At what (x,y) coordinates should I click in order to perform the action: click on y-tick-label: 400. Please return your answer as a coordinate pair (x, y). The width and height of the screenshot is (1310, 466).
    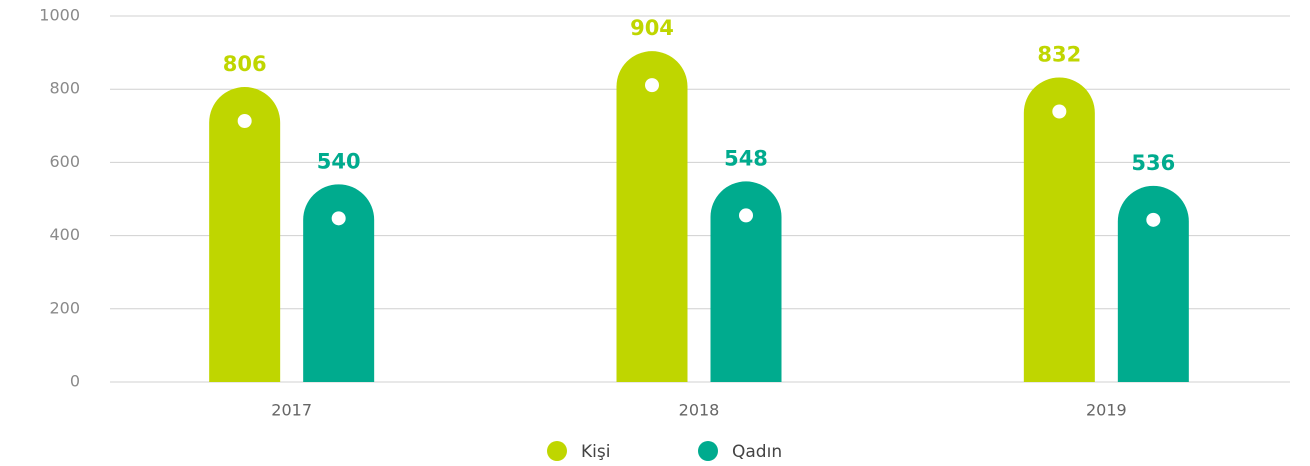
    Looking at the image, I should click on (64, 234).